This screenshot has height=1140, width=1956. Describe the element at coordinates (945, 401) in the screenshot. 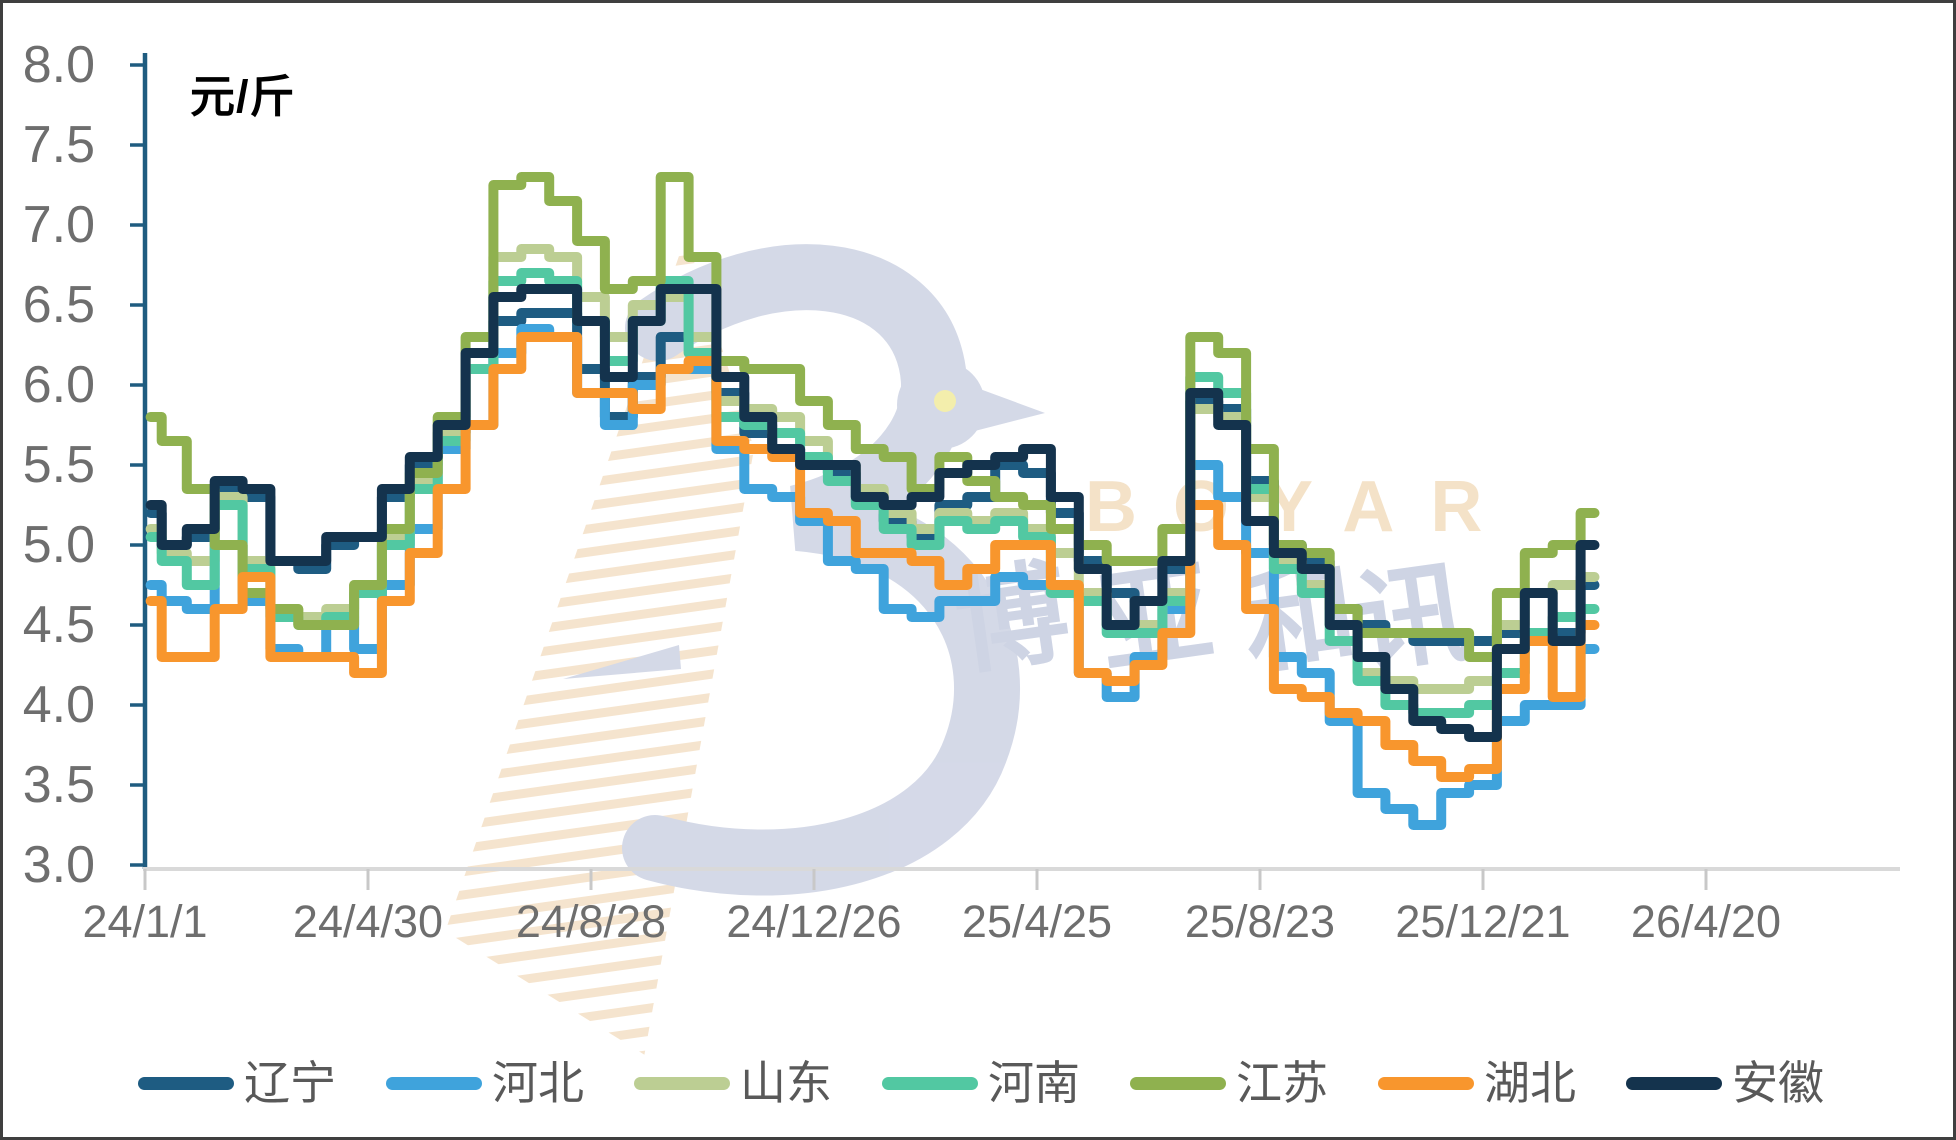

I see `dove-logo-eye` at that location.